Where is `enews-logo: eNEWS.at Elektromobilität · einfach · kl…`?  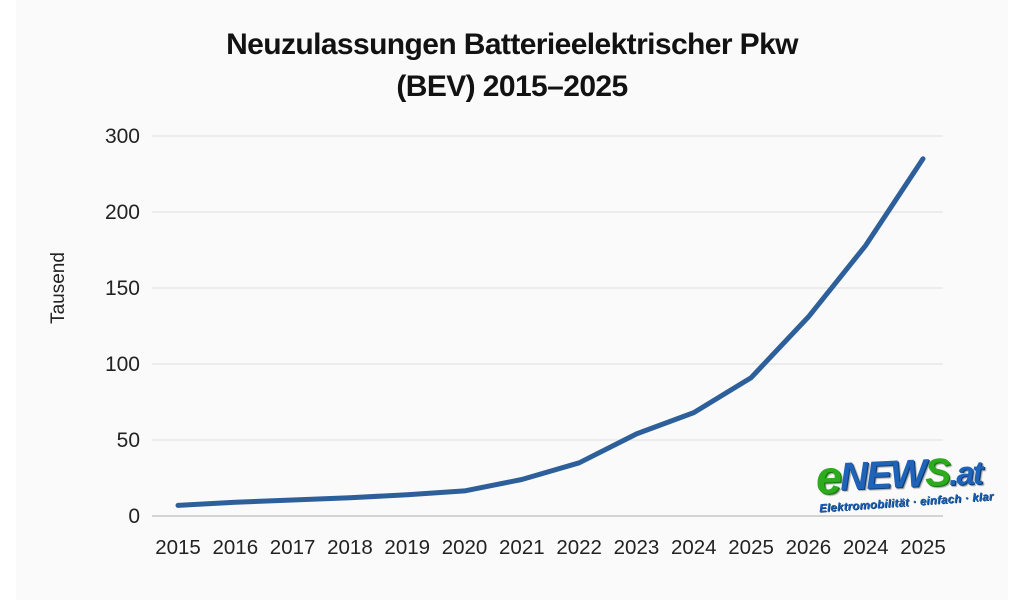
enews-logo: eNEWS.at Elektromobilität · einfach · kl… is located at coordinates (905, 480).